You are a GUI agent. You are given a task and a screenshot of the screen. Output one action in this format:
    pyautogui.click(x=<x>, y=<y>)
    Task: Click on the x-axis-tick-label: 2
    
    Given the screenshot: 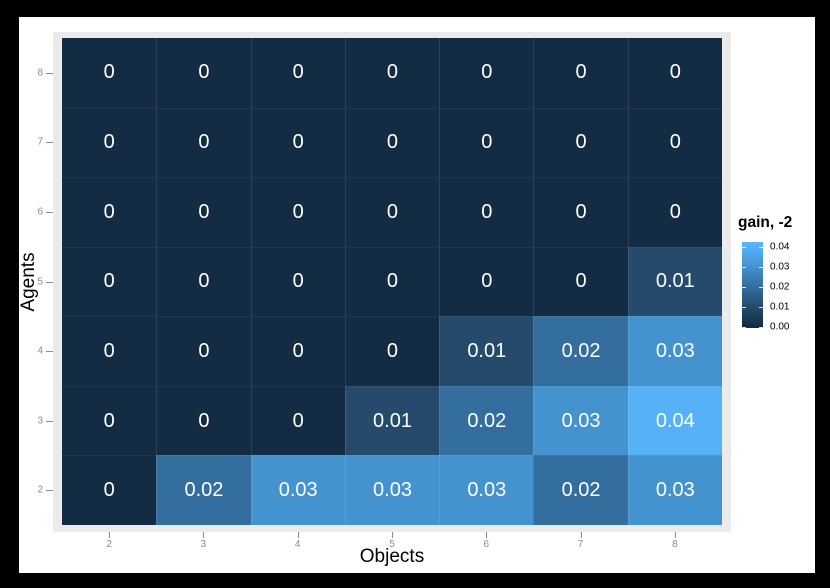 What is the action you would take?
    pyautogui.click(x=109, y=544)
    